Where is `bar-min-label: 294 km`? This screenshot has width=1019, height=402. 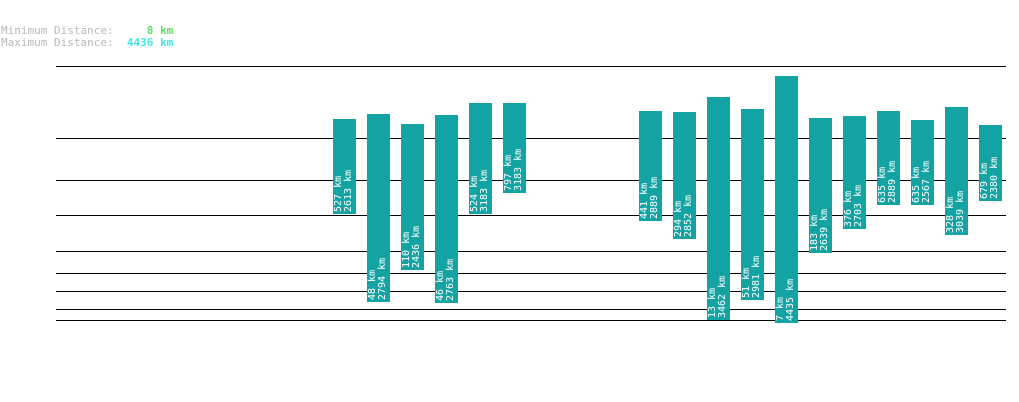
bar-min-label: 294 km is located at coordinates (678, 219).